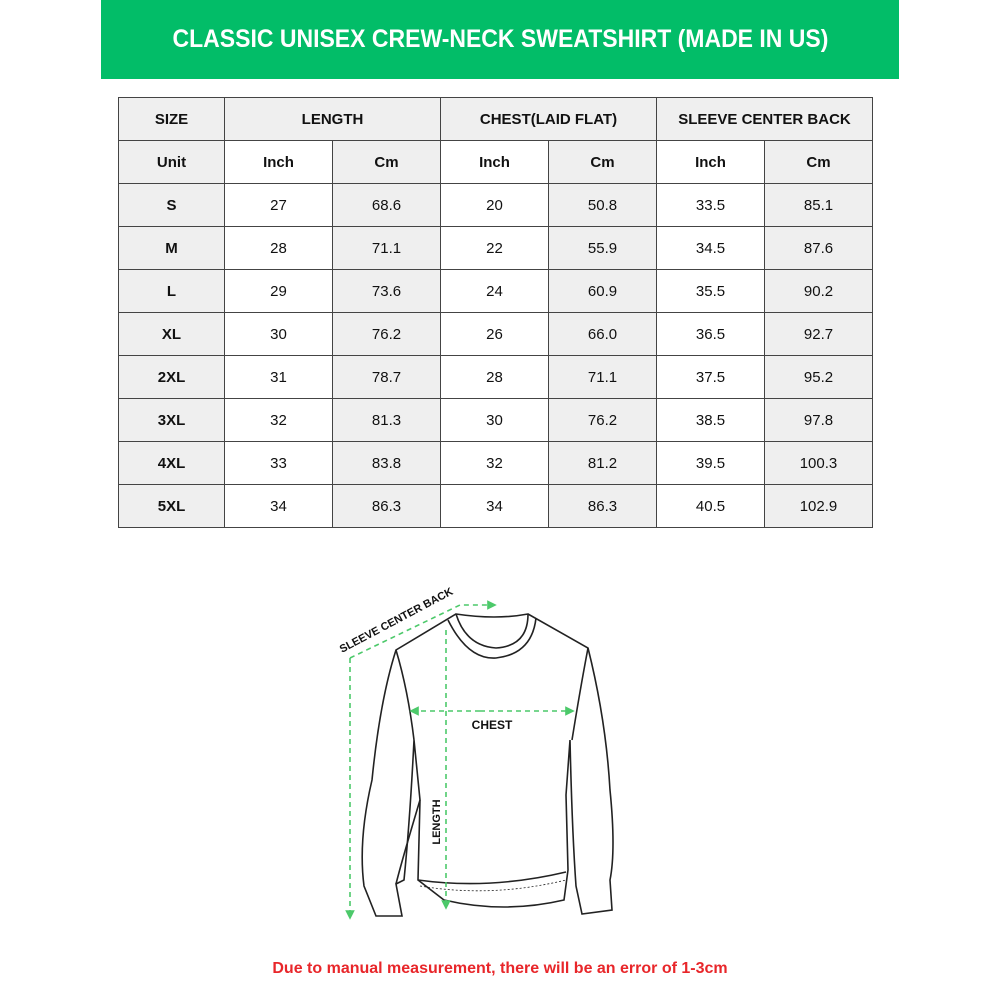  What do you see at coordinates (171, 334) in the screenshot?
I see `size-cell: XL` at bounding box center [171, 334].